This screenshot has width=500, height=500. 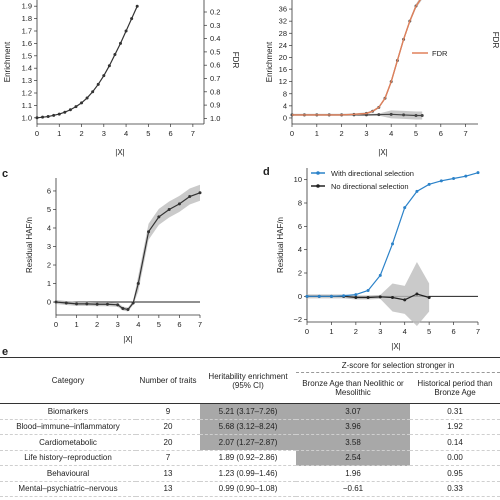 I want to click on y-tick-label: 2, so click(x=49, y=265).